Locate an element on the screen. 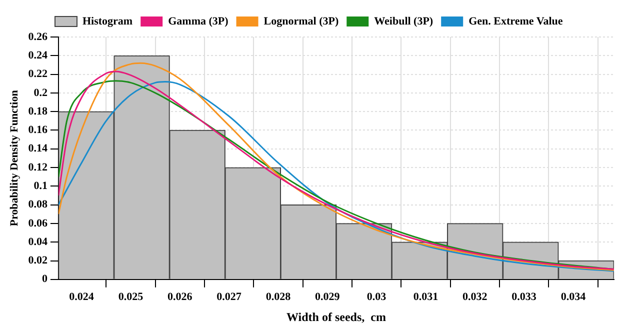 The image size is (624, 333). y-tick-label: 0.08 is located at coordinates (38, 204).